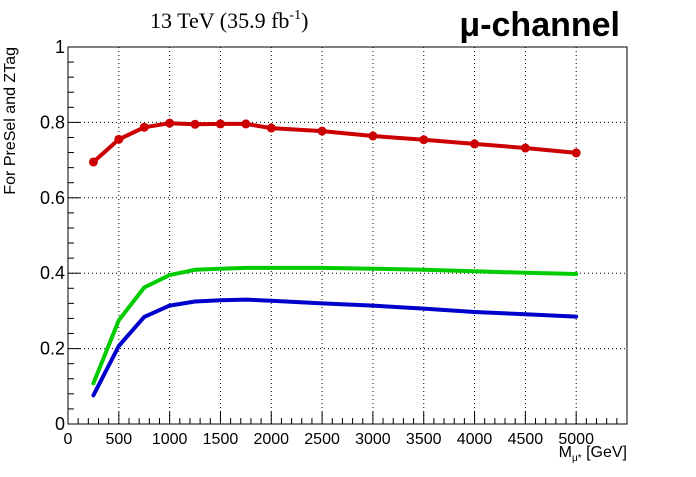  What do you see at coordinates (593, 454) in the screenshot?
I see `x-axis-label: Mμ* [GeV]` at bounding box center [593, 454].